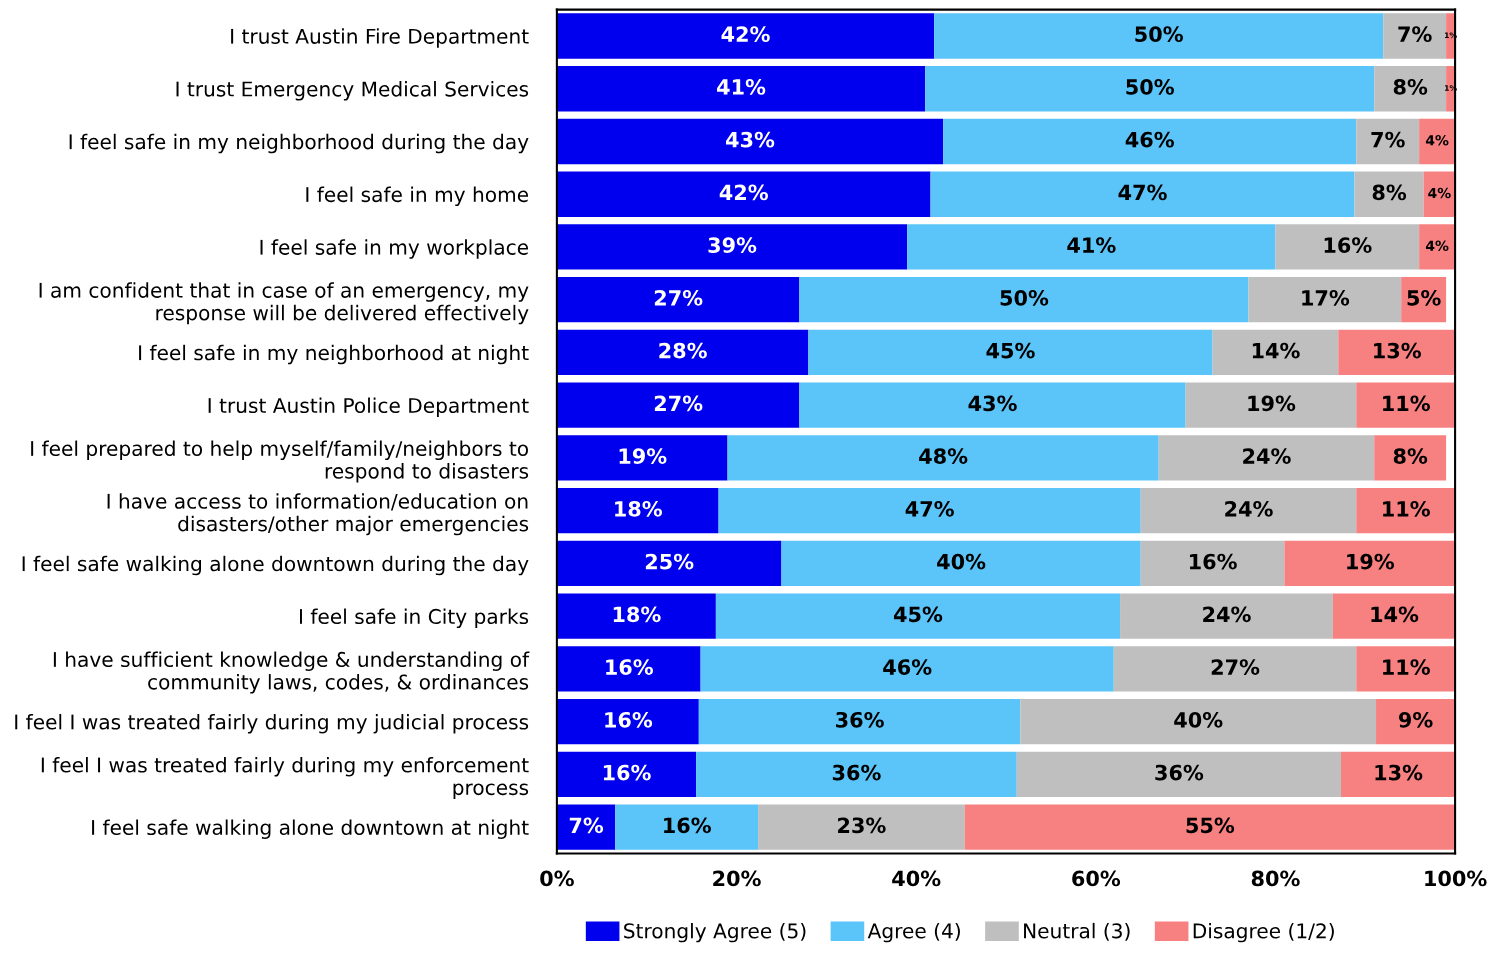 This screenshot has height=959, width=1497. I want to click on data-label: 45%, so click(1010, 350).